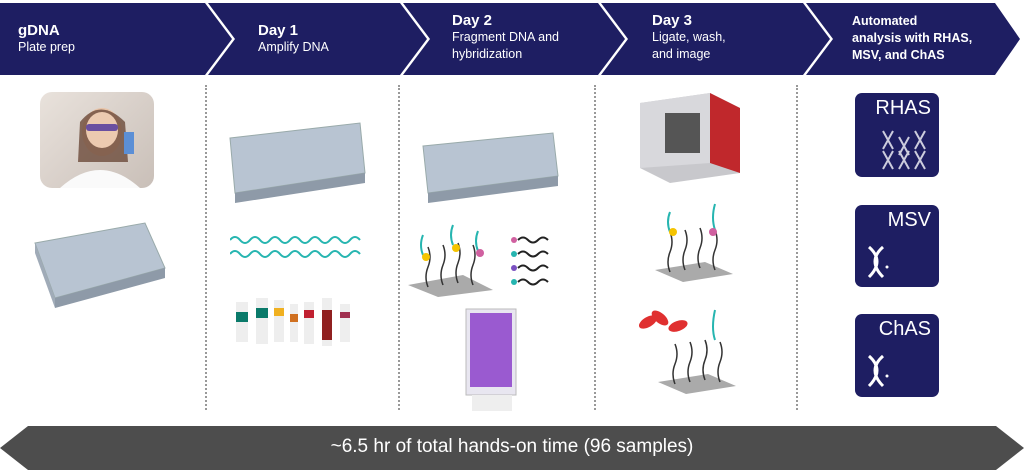  Describe the element at coordinates (672, 20) in the screenshot. I see `step-title: Day 3` at that location.